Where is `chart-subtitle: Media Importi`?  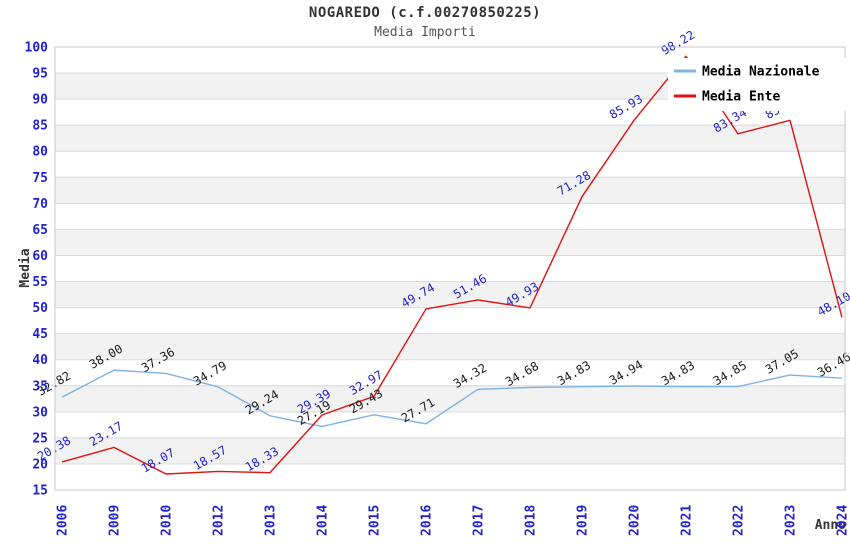
chart-subtitle: Media Importi is located at coordinates (425, 32).